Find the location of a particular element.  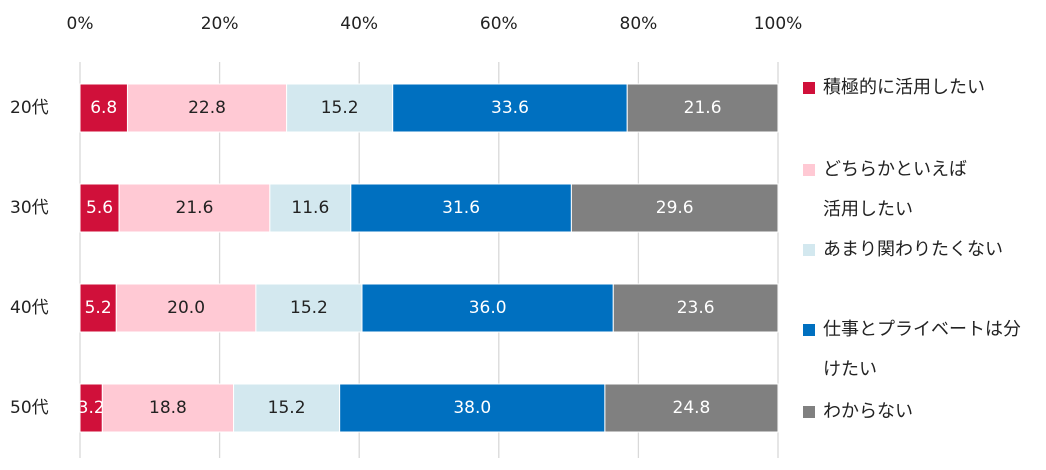

legend-item: どちらかといえば活用したい is located at coordinates (888, 190).